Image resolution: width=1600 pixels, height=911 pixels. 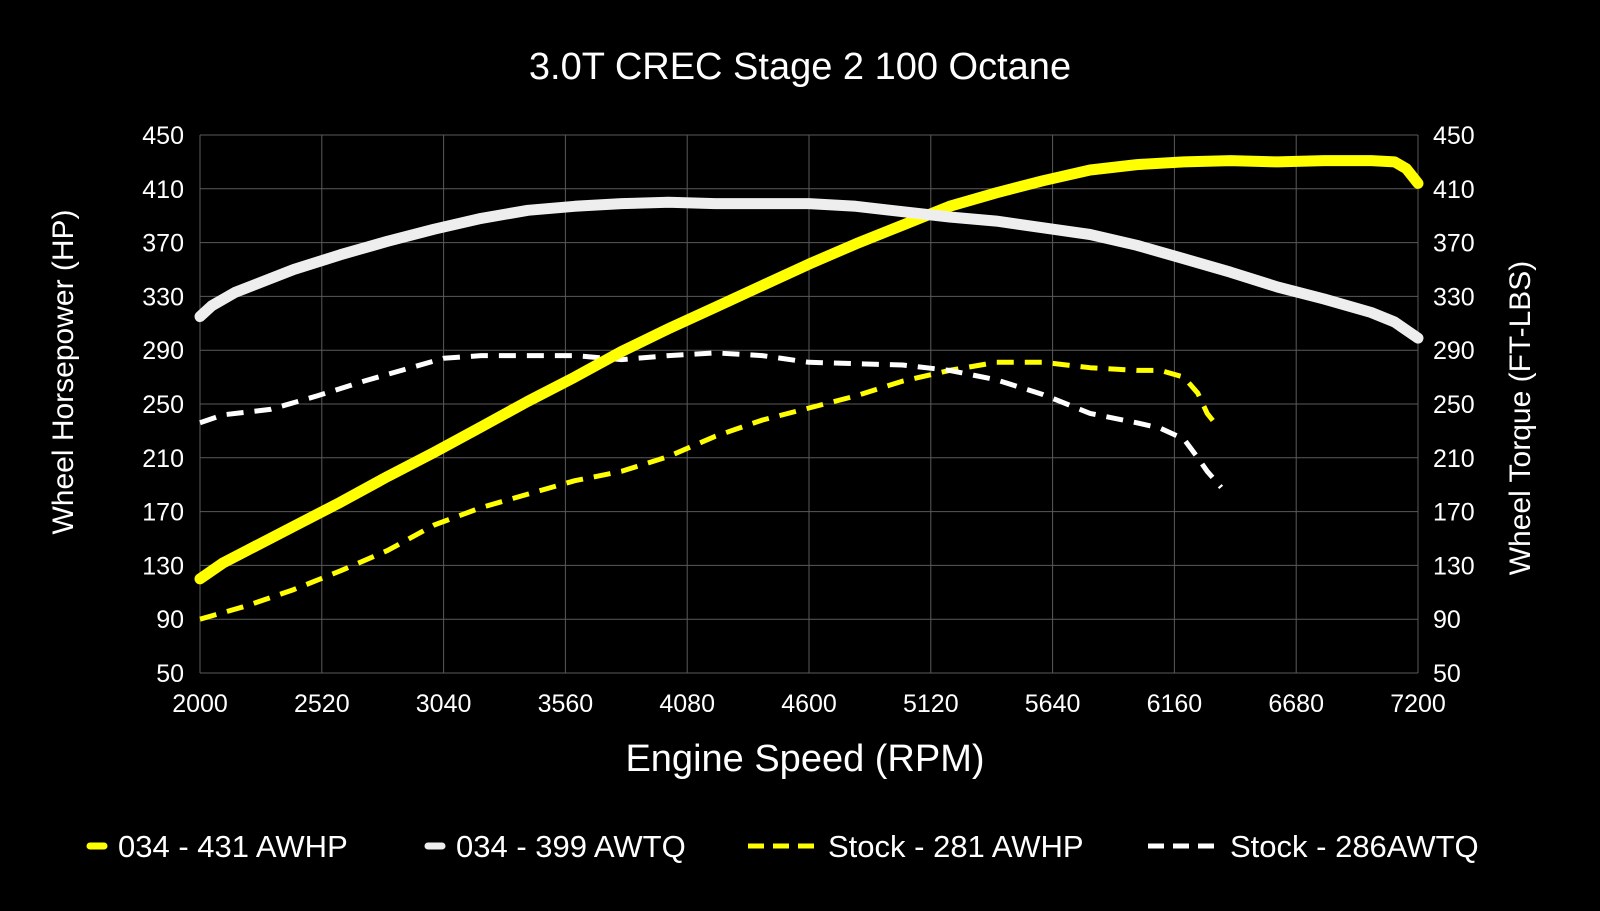 What do you see at coordinates (1354, 846) in the screenshot?
I see `legend-label: Stock - 286AWTQ` at bounding box center [1354, 846].